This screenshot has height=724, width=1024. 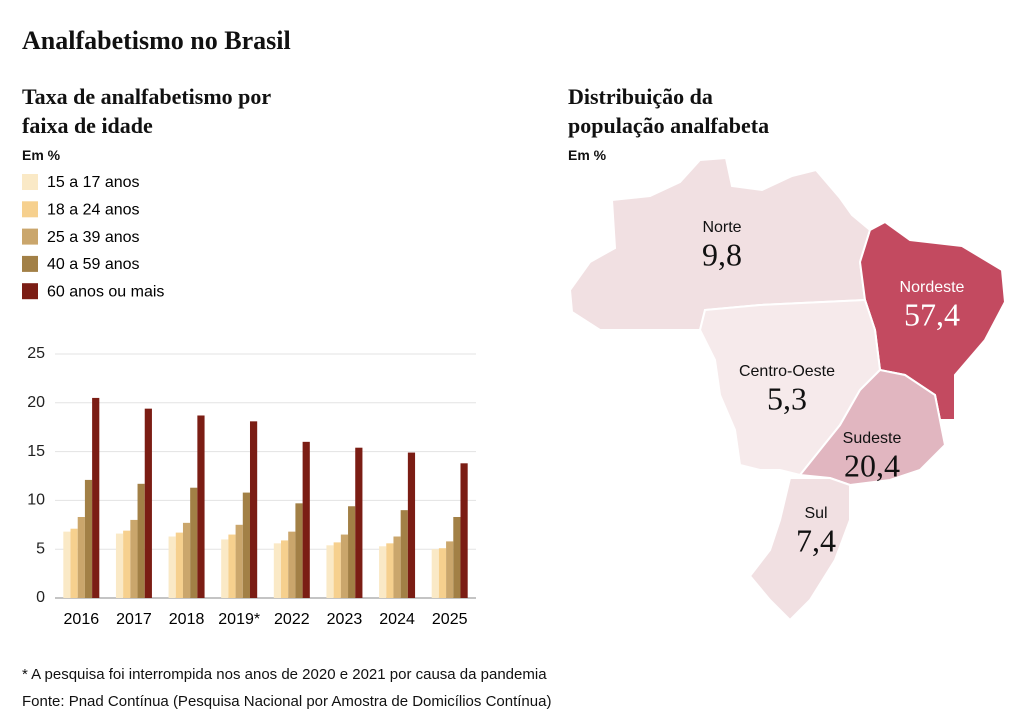 I want to click on region-name: Sul, so click(x=815, y=513).